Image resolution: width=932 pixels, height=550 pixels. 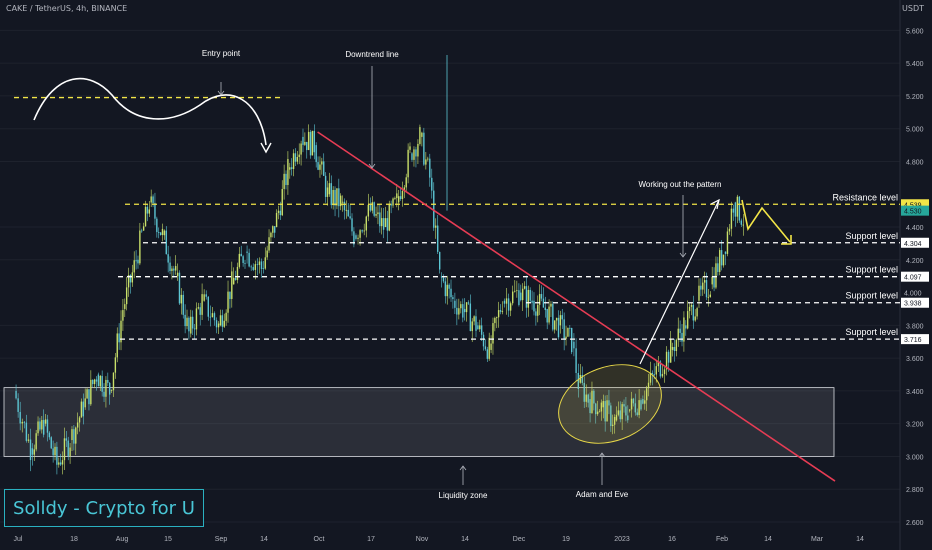 I want to click on entry-curve-sketch, so click(x=150, y=111).